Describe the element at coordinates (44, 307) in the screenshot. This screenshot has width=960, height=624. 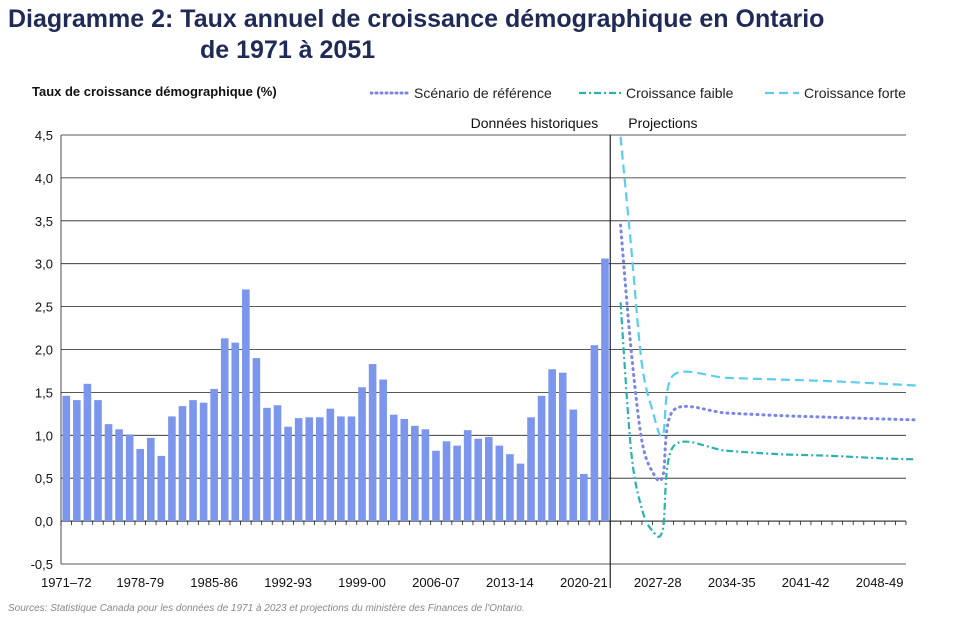
I see `y-tick-label: 2,5` at that location.